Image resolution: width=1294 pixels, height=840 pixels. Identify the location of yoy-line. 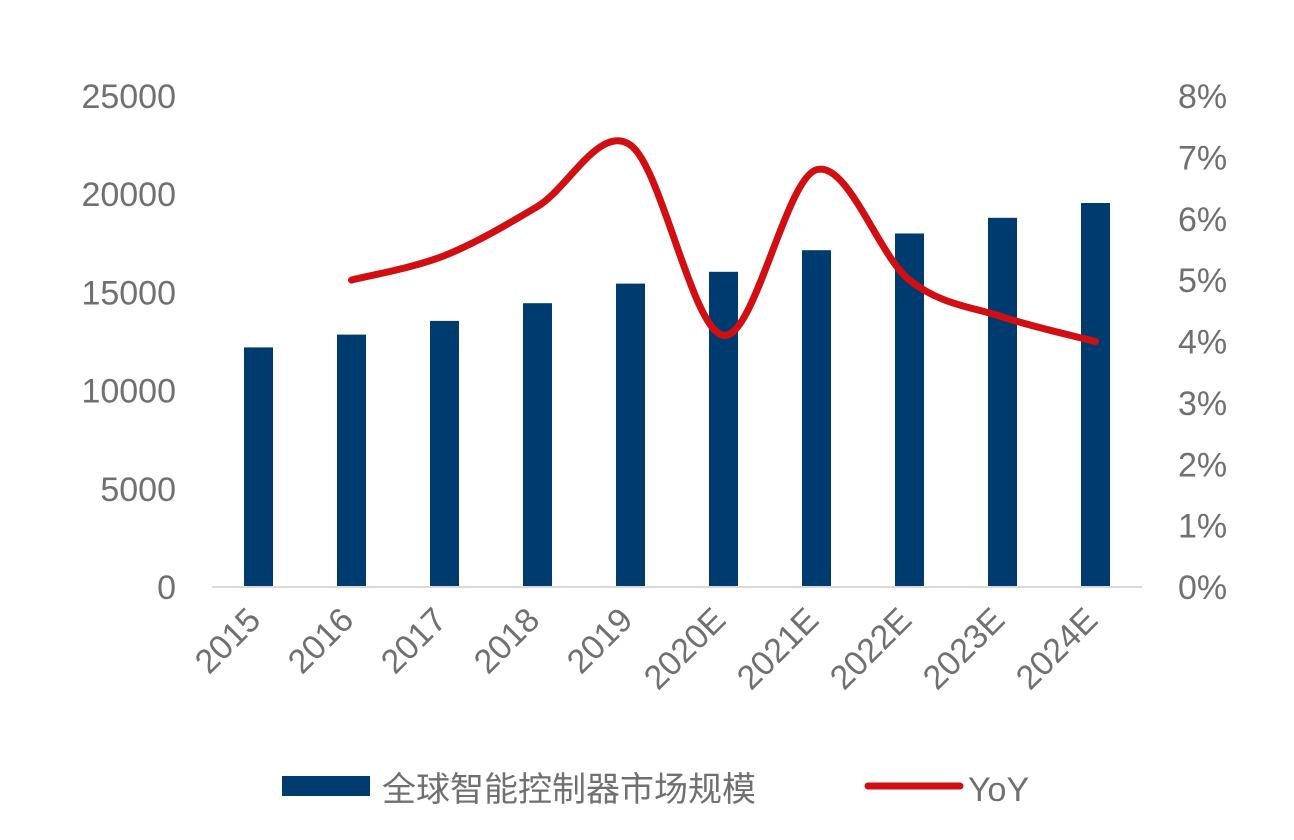
(723, 241).